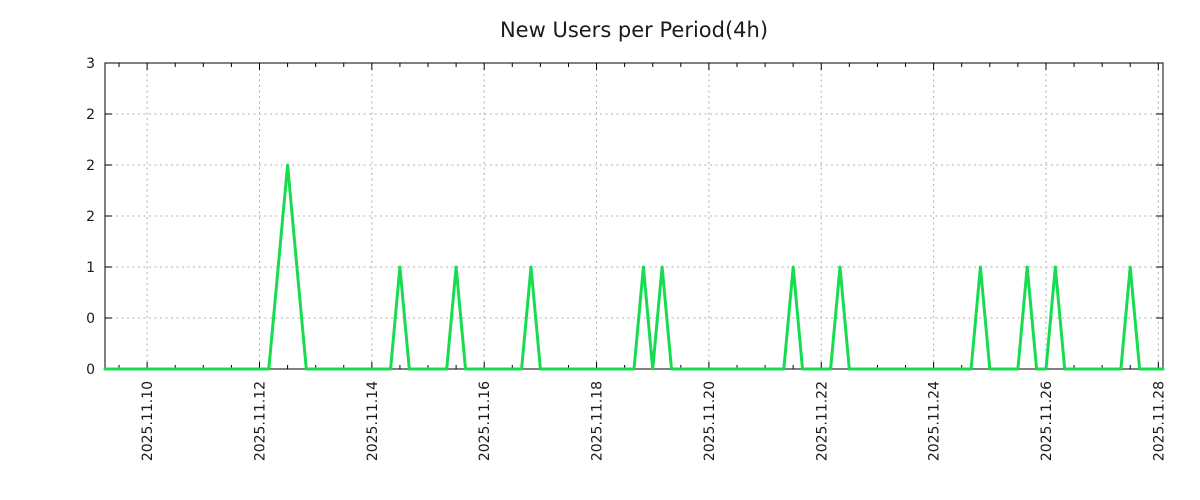  Describe the element at coordinates (261, 421) in the screenshot. I see `x-tick-label: 2025.11.12` at that location.